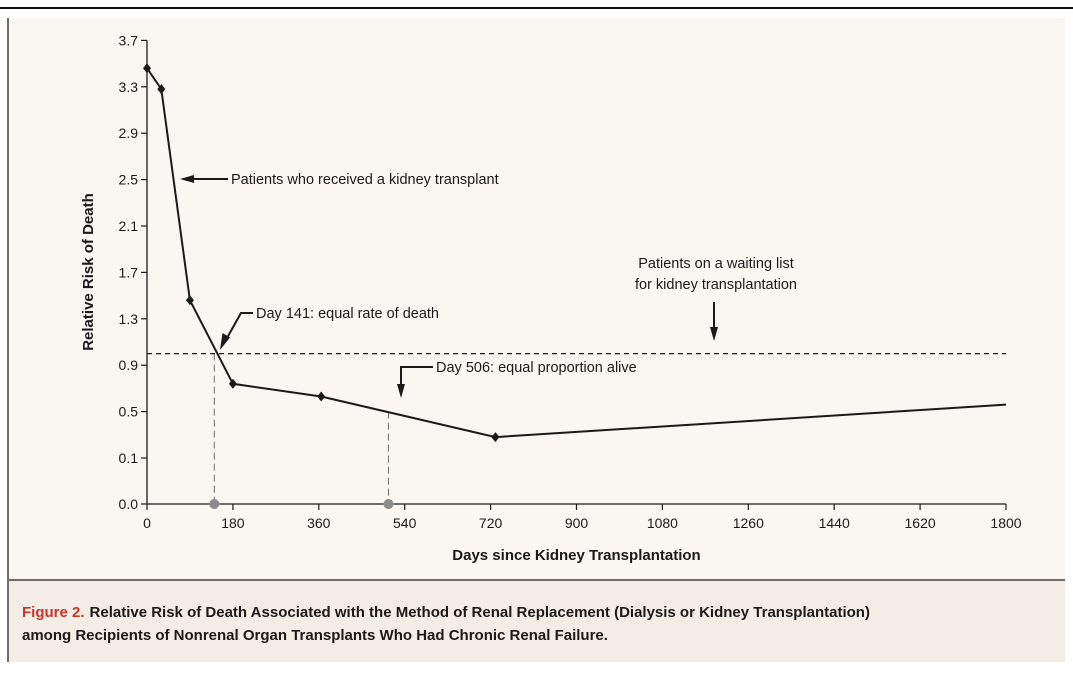 The height and width of the screenshot is (681, 1073). What do you see at coordinates (576, 555) in the screenshot?
I see `x-axis-title: Days since Kidney Transplantation` at bounding box center [576, 555].